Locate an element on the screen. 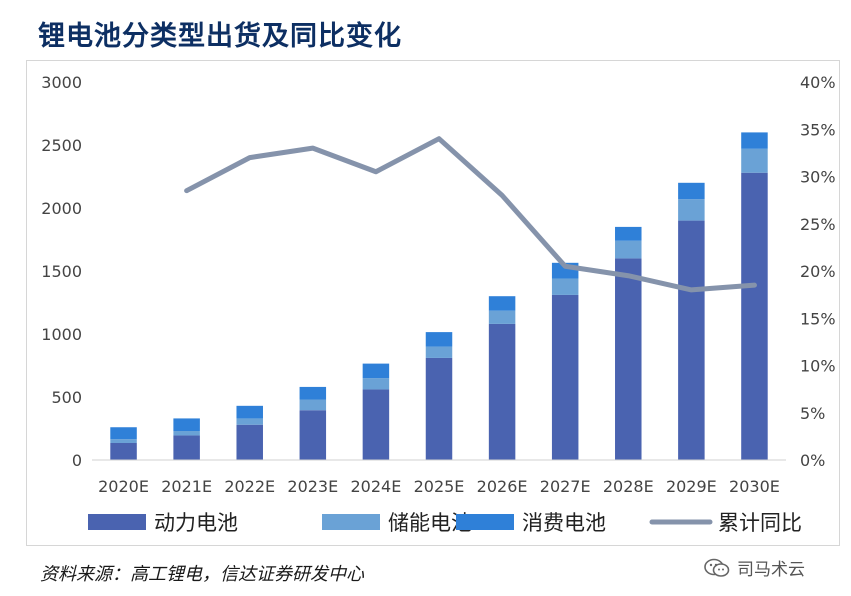  x-tick-label: 2021E is located at coordinates (186, 486).